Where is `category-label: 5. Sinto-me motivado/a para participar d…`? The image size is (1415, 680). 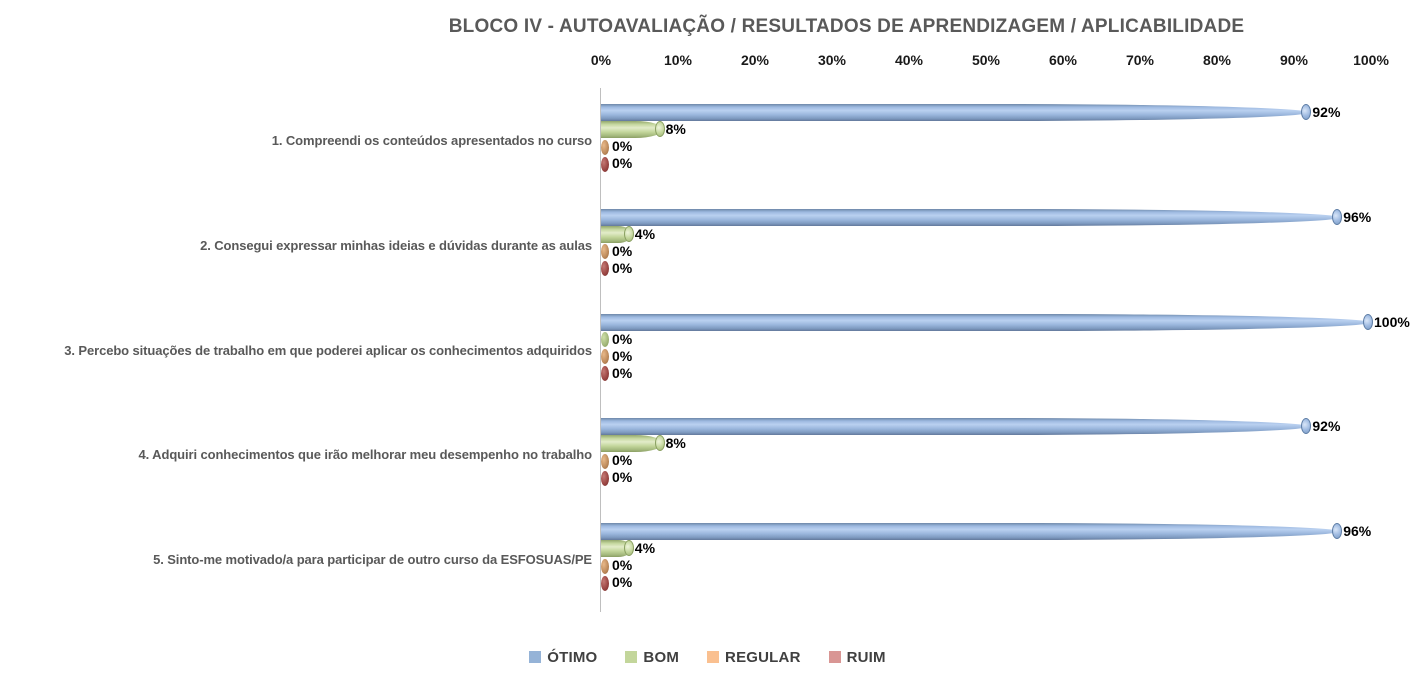
category-label: 5. Sinto-me motivado/a para participar d… is located at coordinates (372, 560).